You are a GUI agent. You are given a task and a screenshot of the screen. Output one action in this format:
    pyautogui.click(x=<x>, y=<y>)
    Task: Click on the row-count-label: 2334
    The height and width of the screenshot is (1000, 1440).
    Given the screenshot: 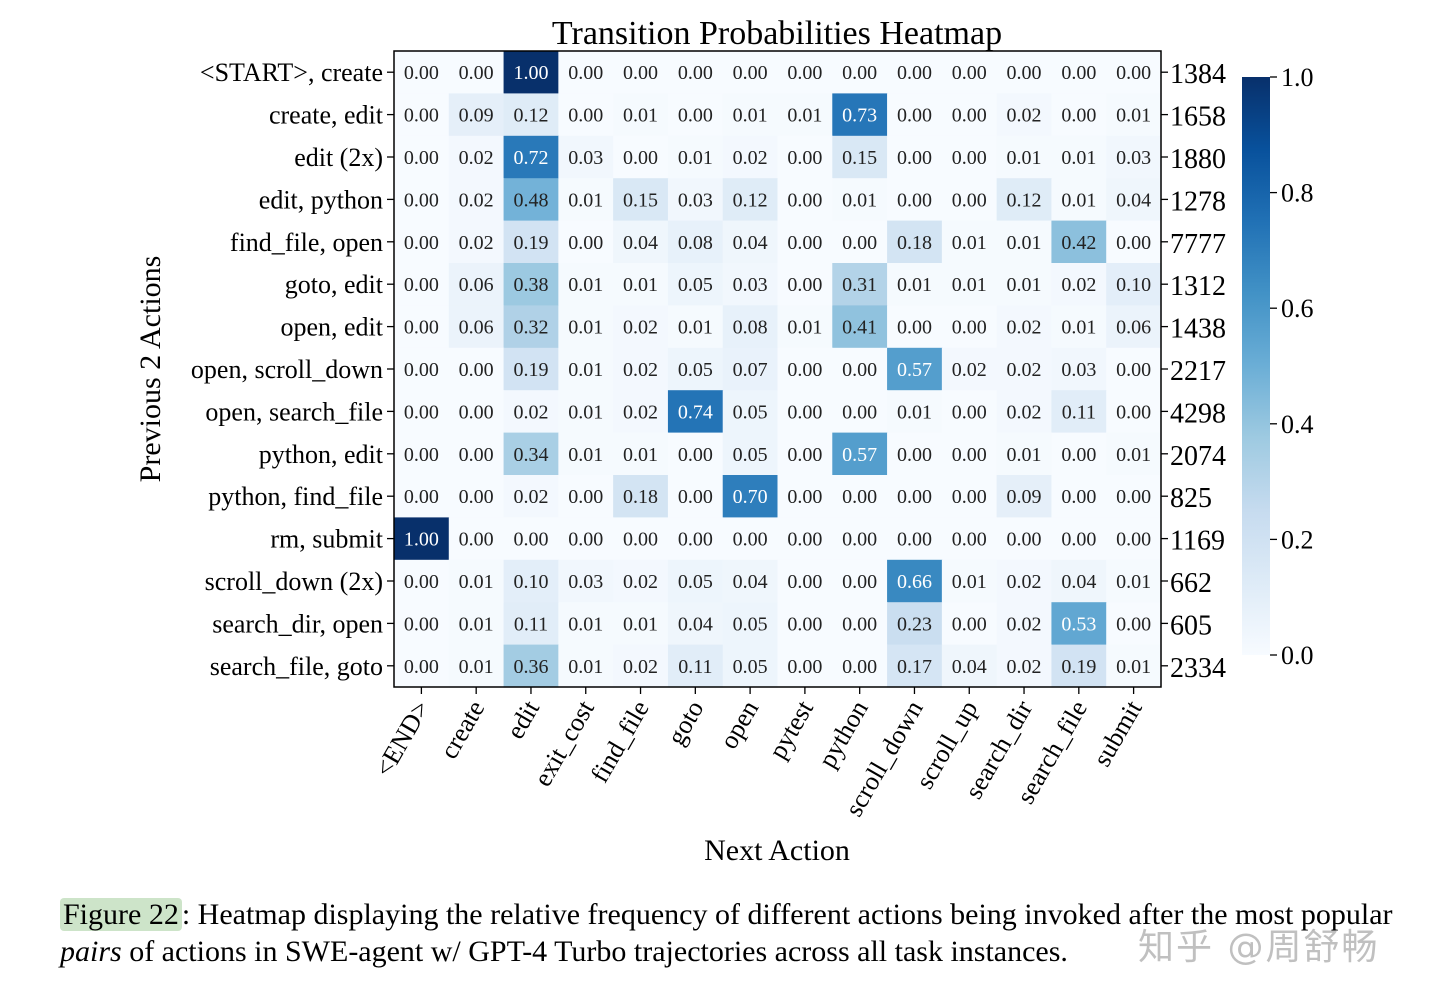 What is the action you would take?
    pyautogui.click(x=1198, y=668)
    